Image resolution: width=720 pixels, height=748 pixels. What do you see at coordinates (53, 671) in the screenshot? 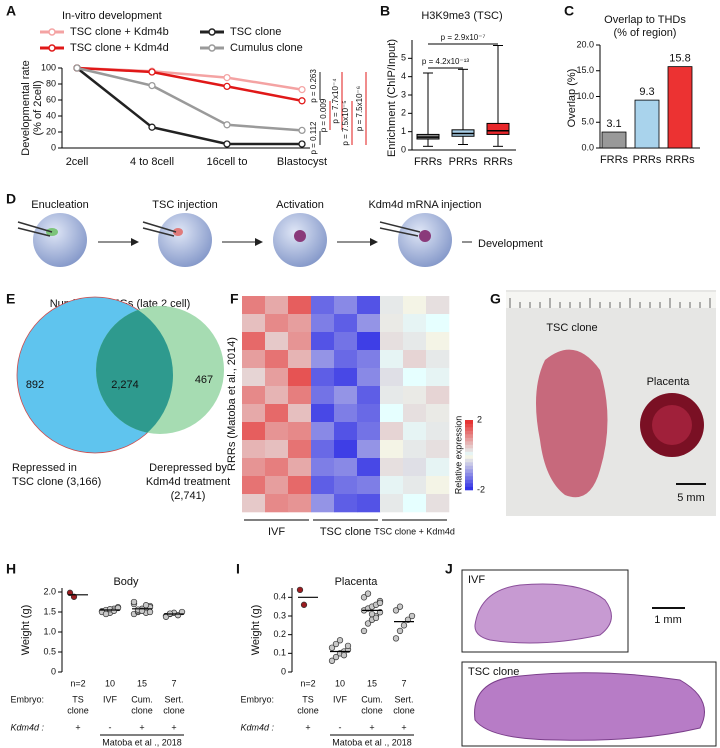
I see `y-tick-label: 0` at bounding box center [53, 671].